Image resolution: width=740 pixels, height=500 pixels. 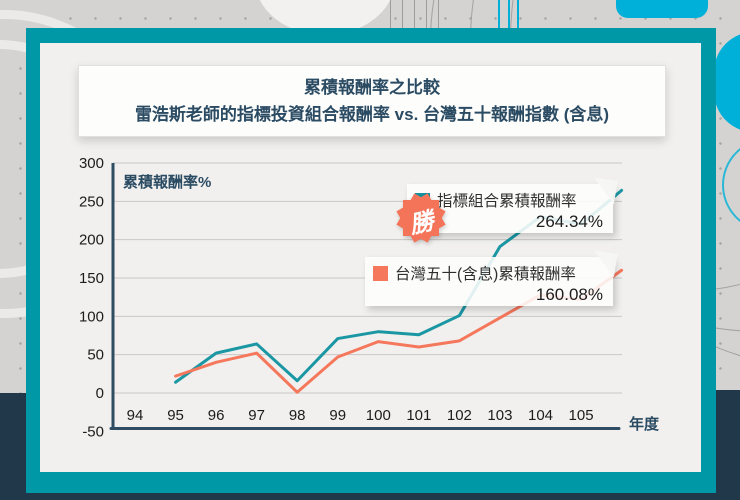 What do you see at coordinates (95, 355) in the screenshot?
I see `svg-text: 50` at bounding box center [95, 355].